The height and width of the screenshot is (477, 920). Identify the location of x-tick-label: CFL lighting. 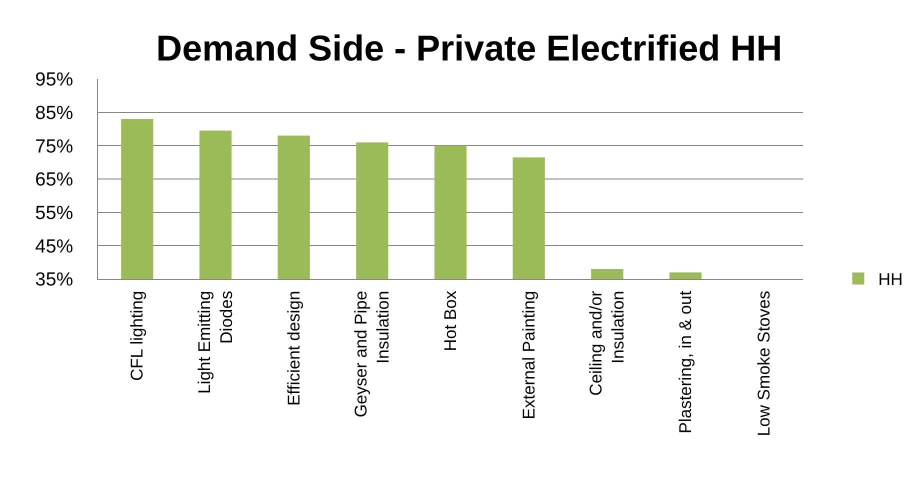
(137, 335).